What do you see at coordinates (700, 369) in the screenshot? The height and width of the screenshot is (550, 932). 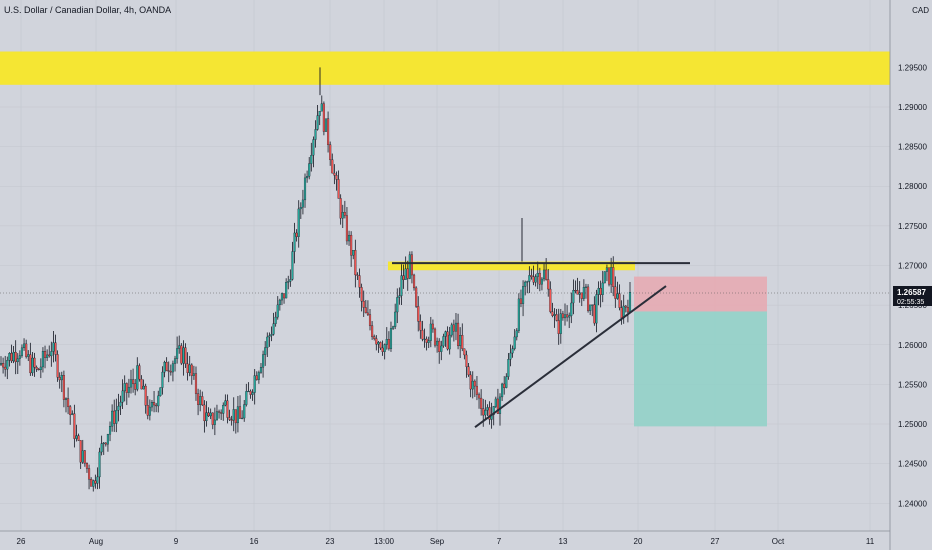 I see `take-profit-zone` at bounding box center [700, 369].